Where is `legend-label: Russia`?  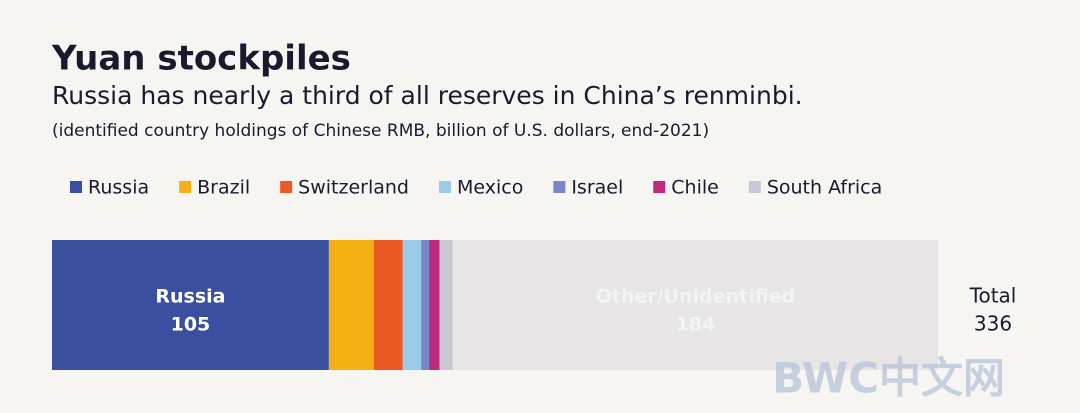 legend-label: Russia is located at coordinates (118, 188).